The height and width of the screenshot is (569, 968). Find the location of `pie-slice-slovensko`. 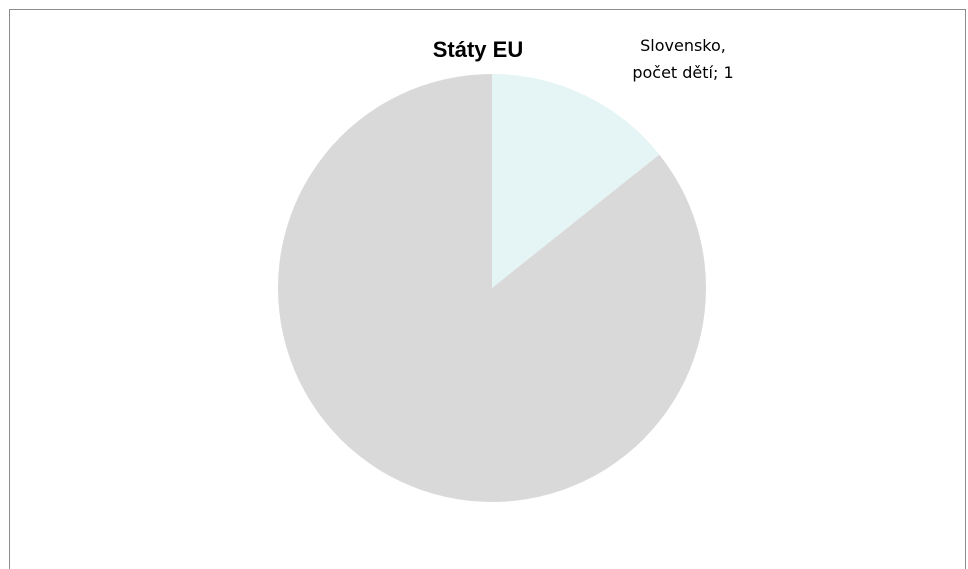

pie-slice-slovensko is located at coordinates (576, 181).